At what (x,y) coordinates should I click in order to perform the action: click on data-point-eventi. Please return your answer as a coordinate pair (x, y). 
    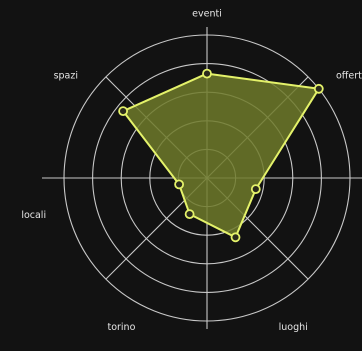
    Looking at the image, I should click on (207, 73).